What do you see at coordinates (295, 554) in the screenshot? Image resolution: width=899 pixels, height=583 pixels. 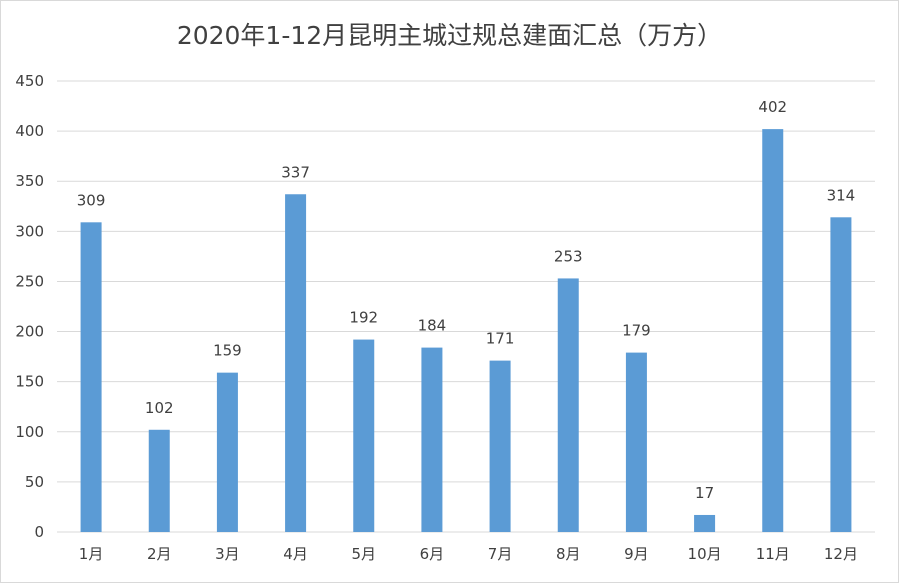 I see `x-tick-label: 4月` at bounding box center [295, 554].